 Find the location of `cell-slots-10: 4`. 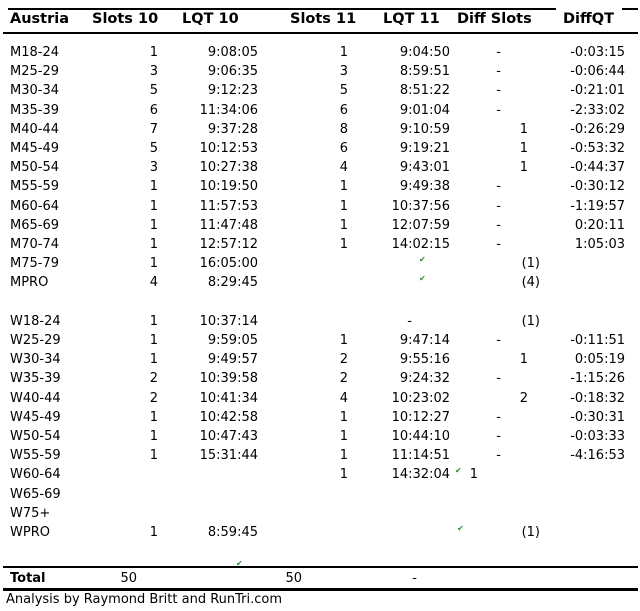

cell-slots-10: 4 is located at coordinates (153, 283).